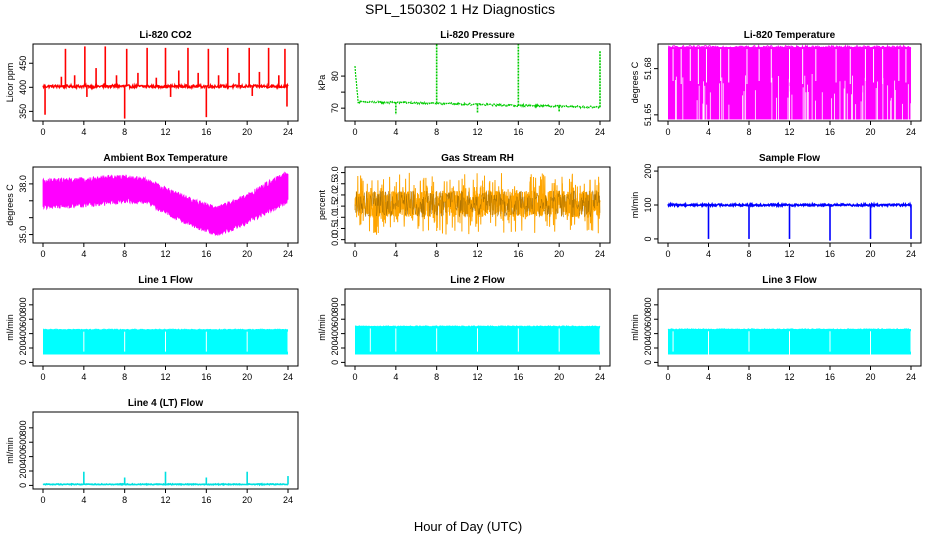 The height and width of the screenshot is (540, 936). Describe the element at coordinates (335, 206) in the screenshot. I see `y-tick-label: 1.5` at that location.